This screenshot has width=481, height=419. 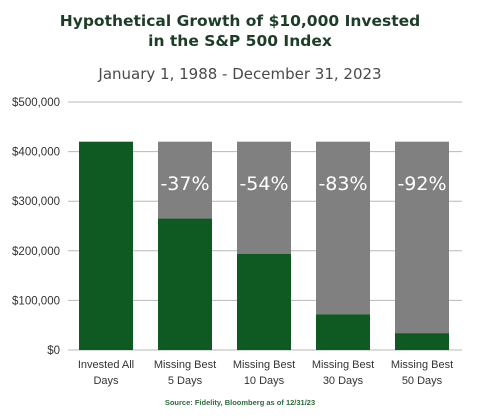 I want to click on x-tick-label: Days, so click(x=106, y=381).